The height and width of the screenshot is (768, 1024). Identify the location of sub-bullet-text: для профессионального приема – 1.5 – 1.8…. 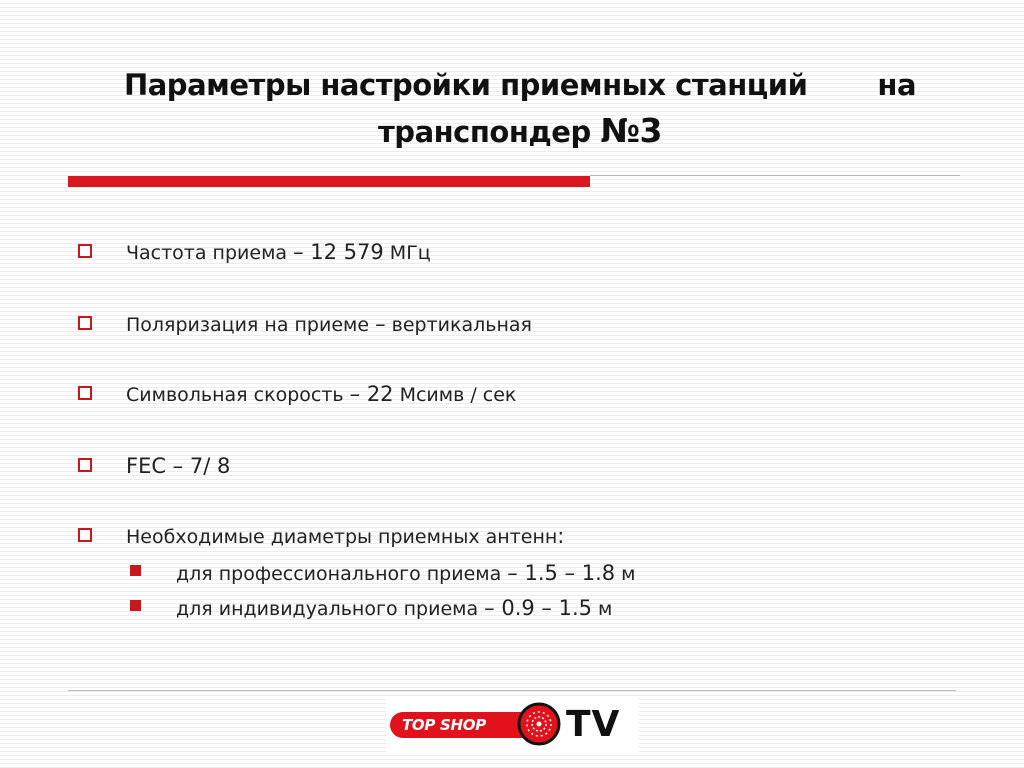
(406, 573).